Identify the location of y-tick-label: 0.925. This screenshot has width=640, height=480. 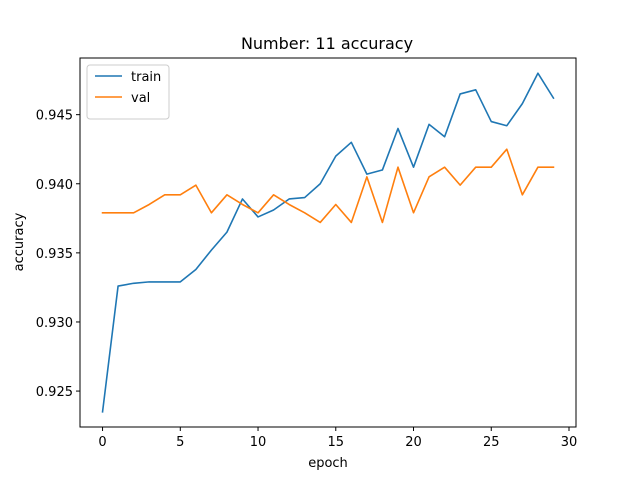
(54, 392).